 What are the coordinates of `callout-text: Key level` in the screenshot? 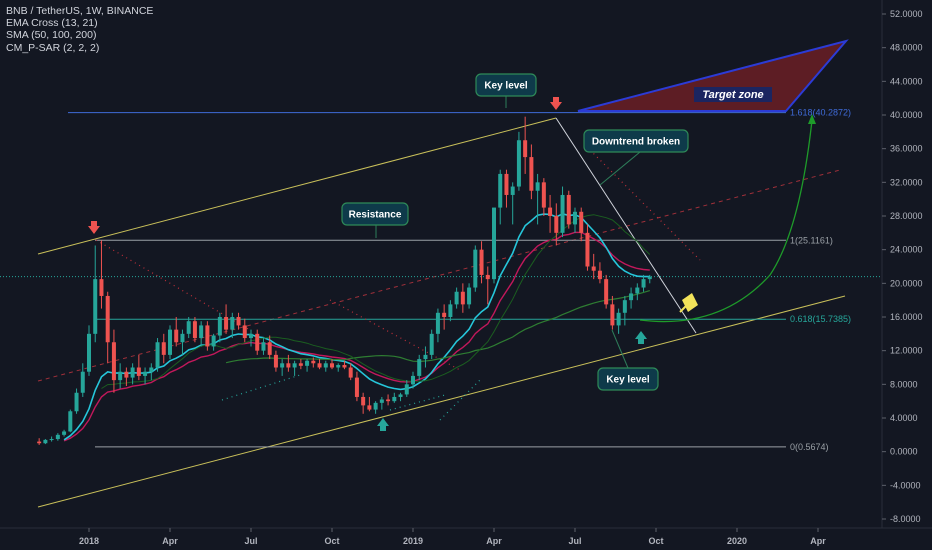 It's located at (628, 380).